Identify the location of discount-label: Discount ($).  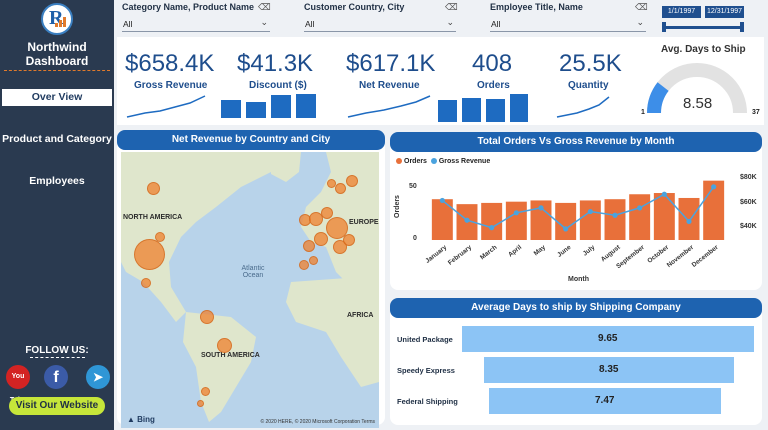
(278, 85).